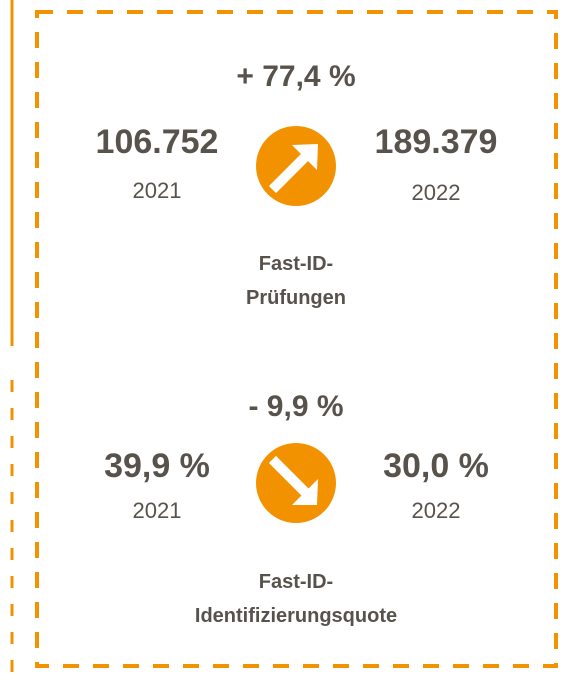  I want to click on arrow-down-icon, so click(296, 483).